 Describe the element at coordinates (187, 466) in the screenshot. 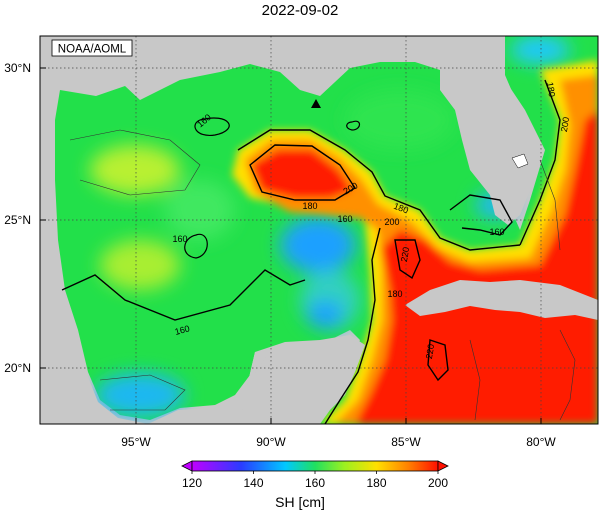

I see `colorbar-min-arrow` at that location.